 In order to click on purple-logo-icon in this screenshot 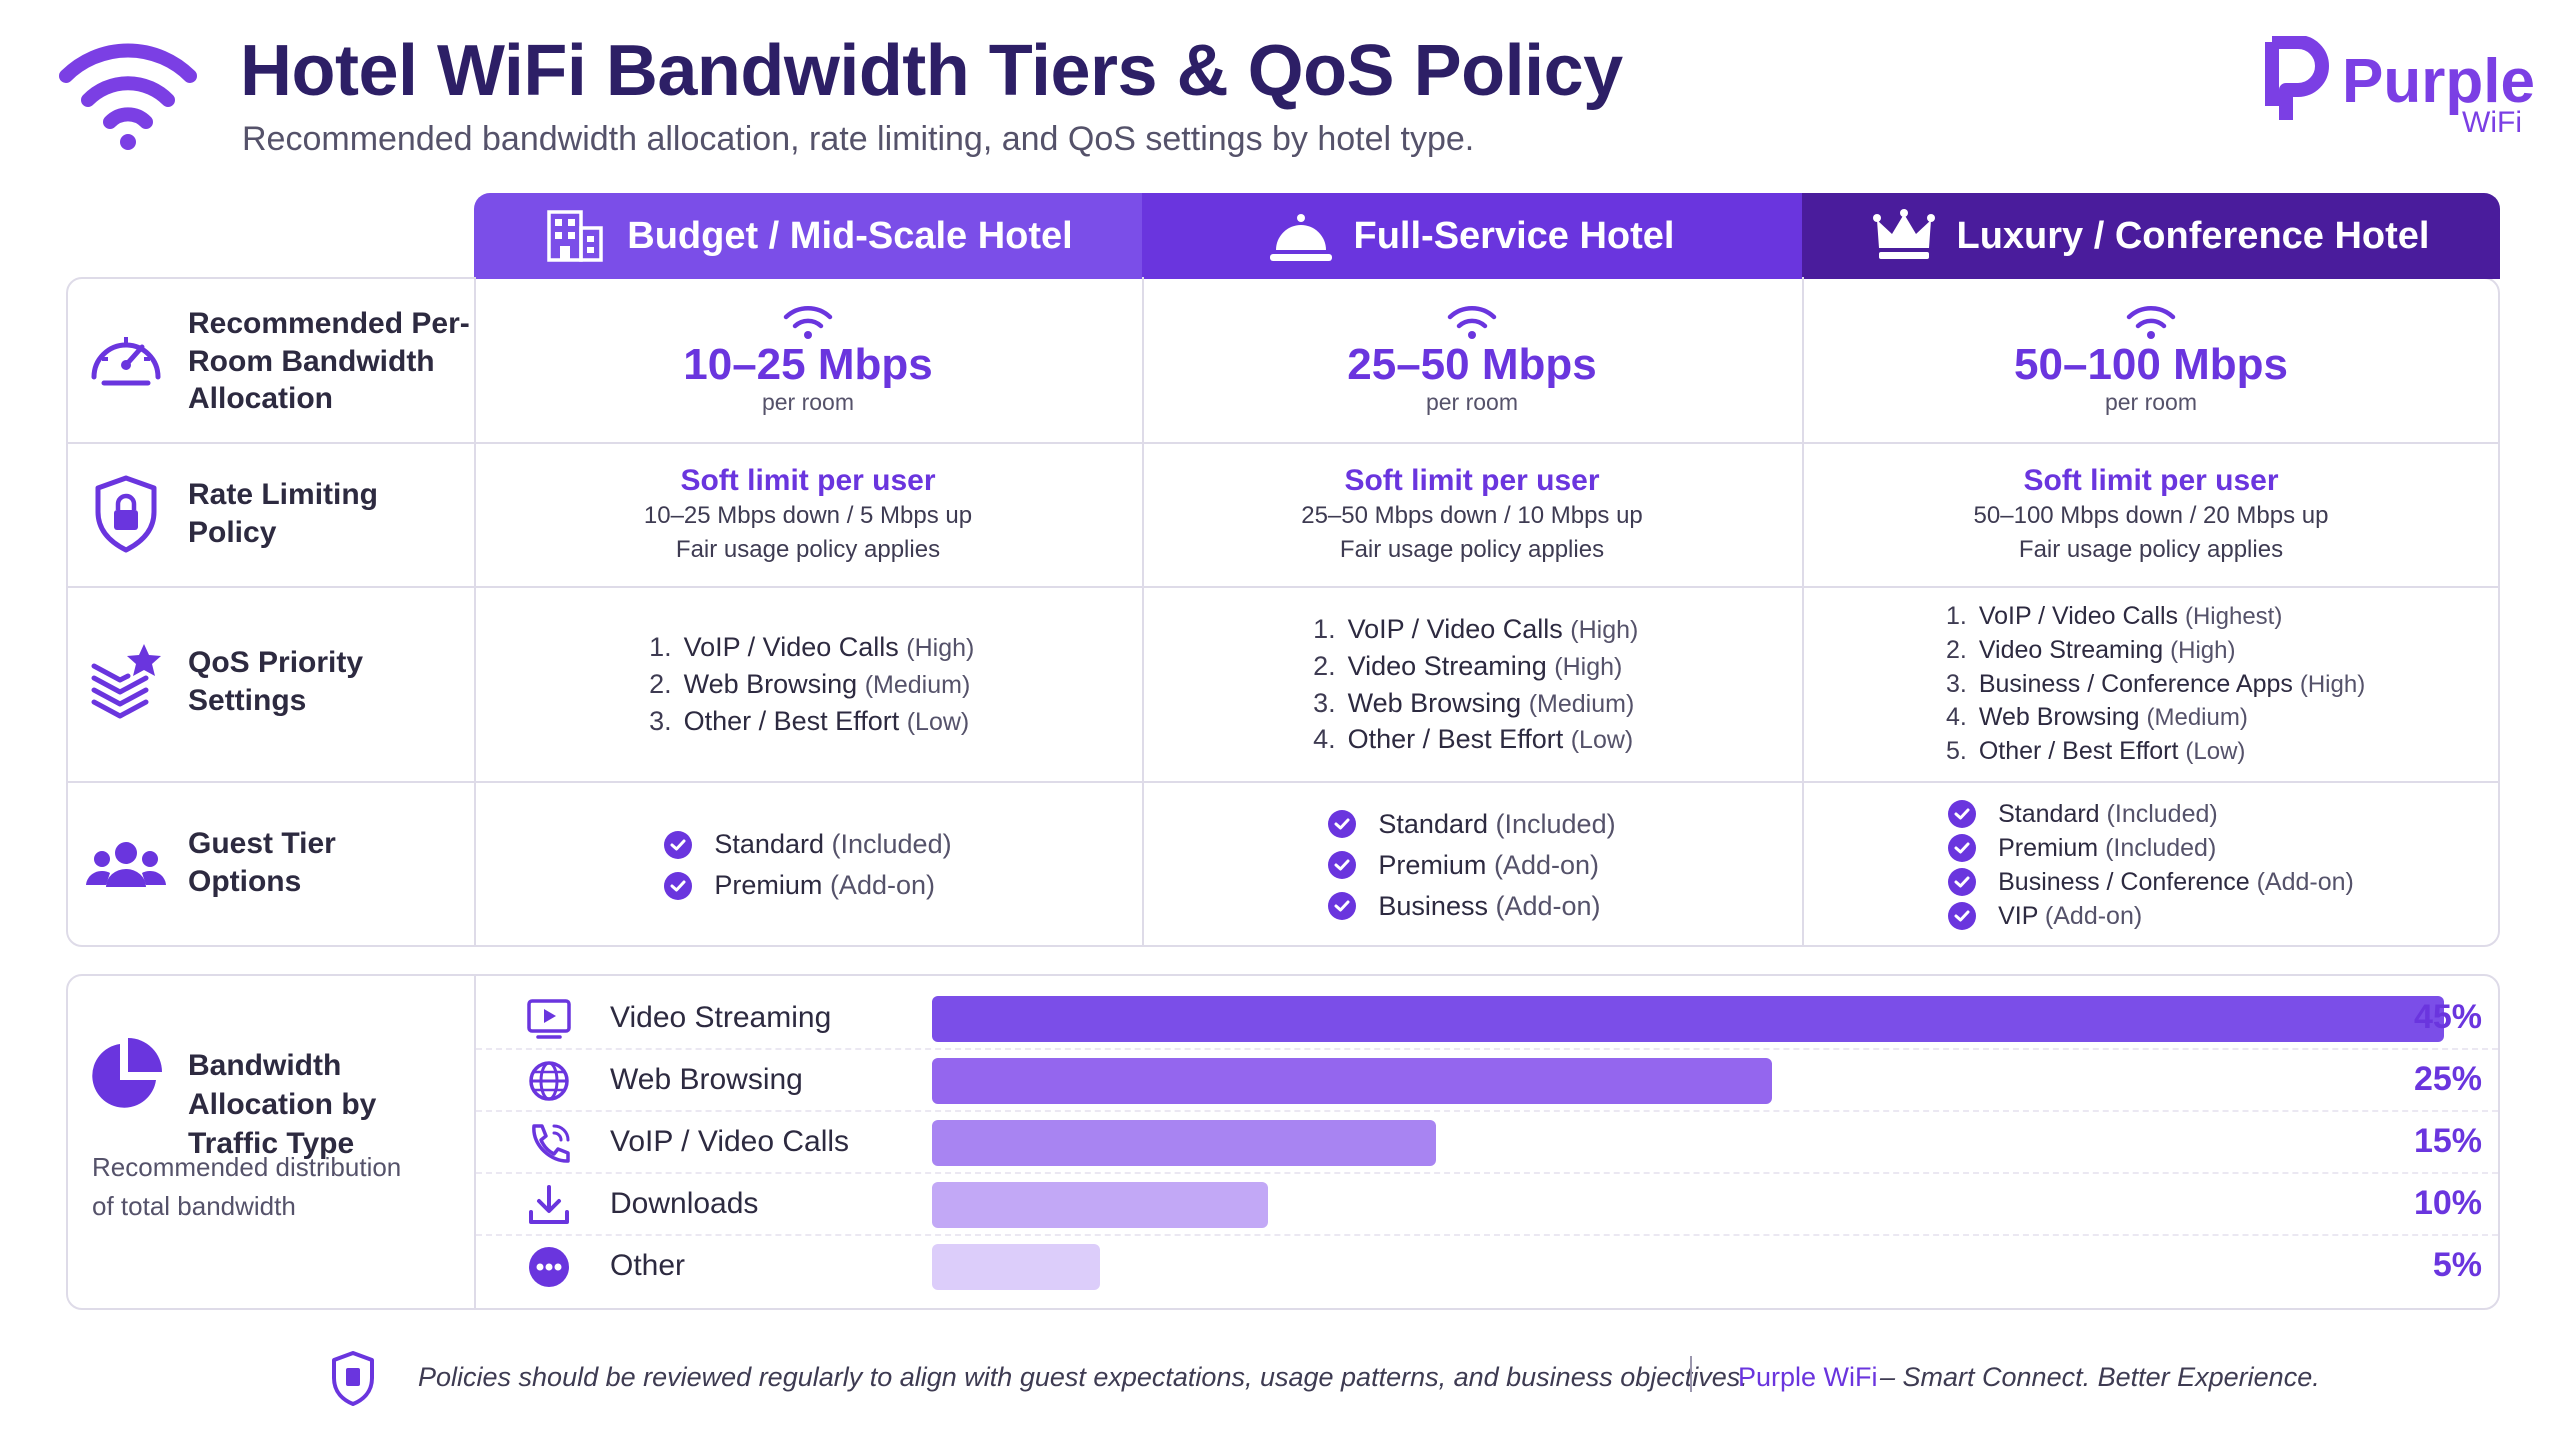, I will do `click(2297, 78)`.